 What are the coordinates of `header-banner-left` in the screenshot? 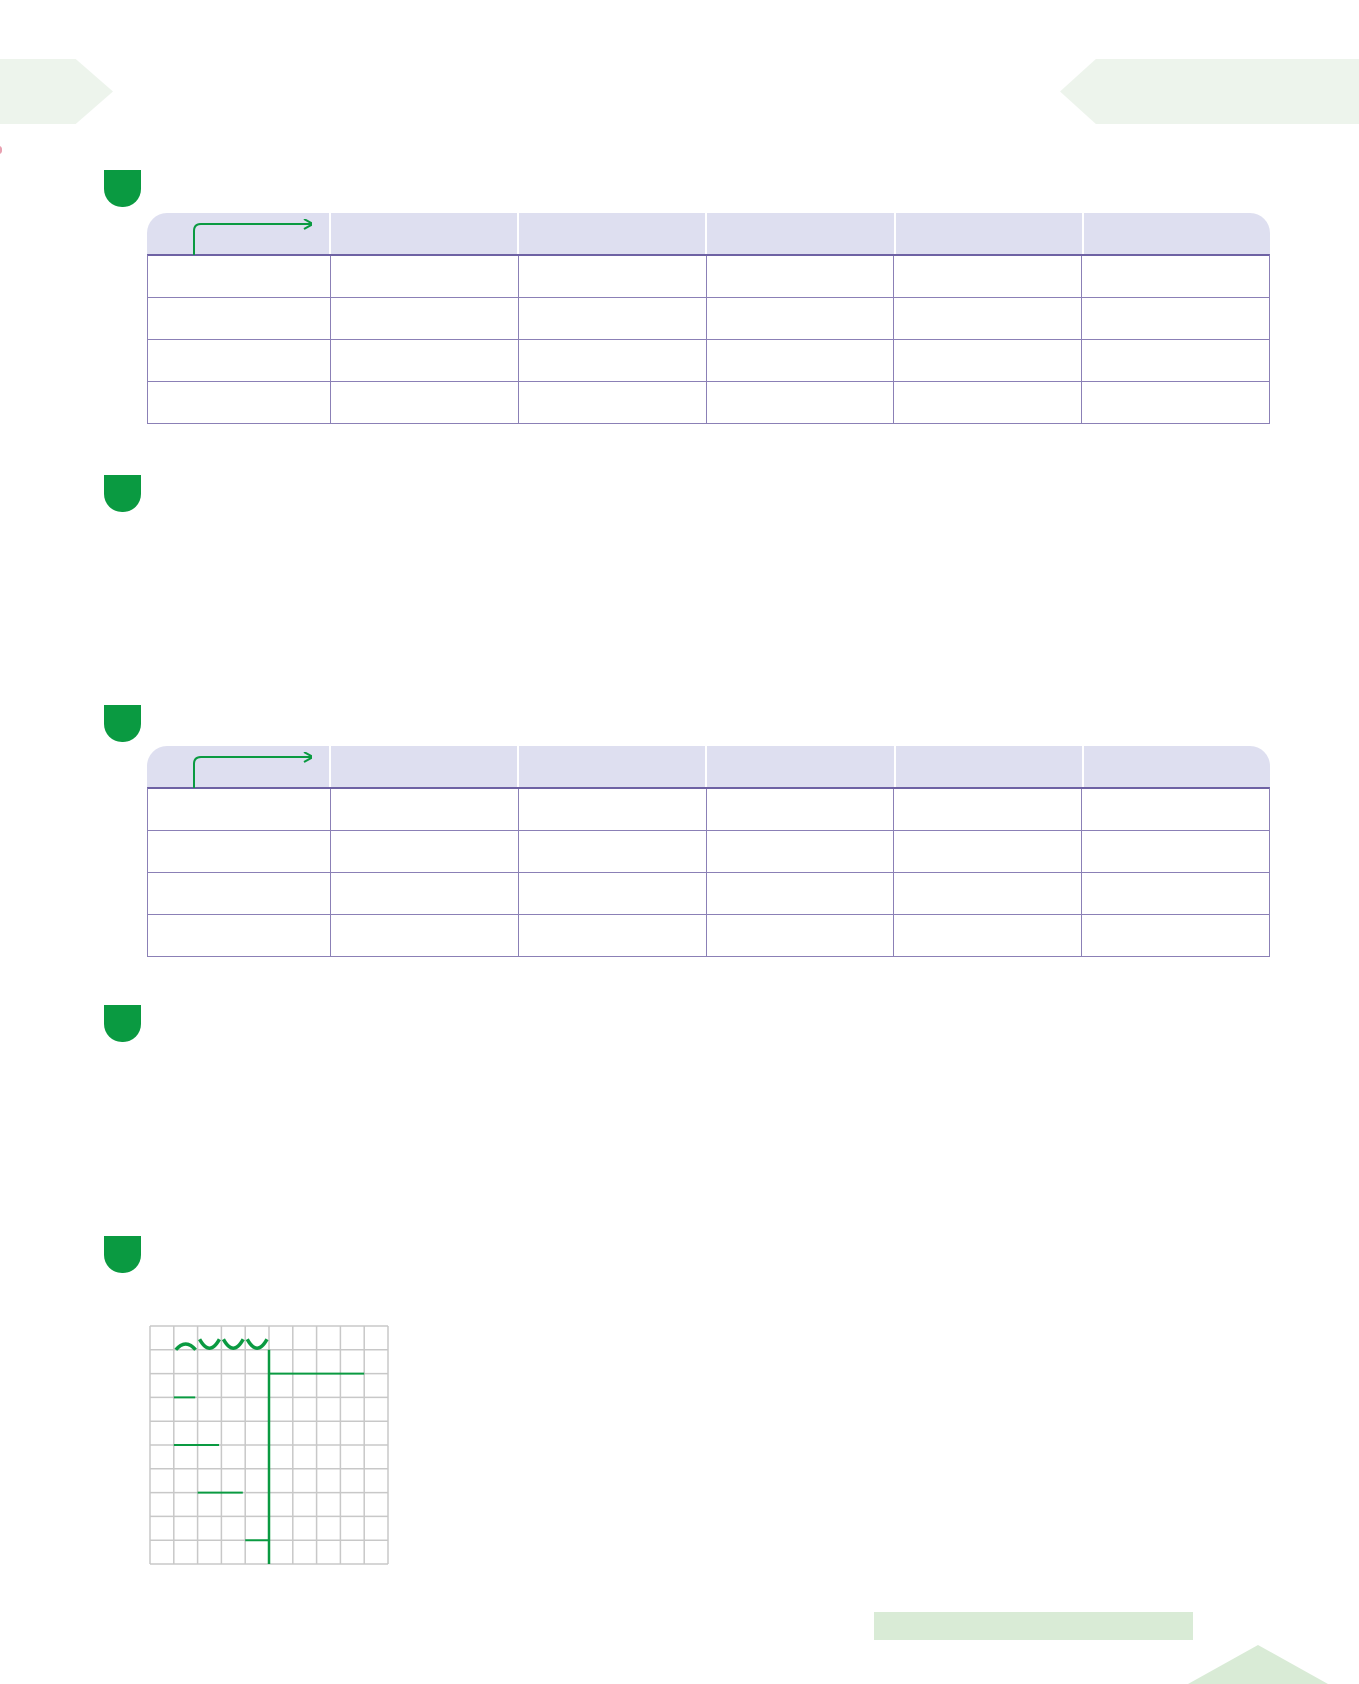 It's located at (56, 91).